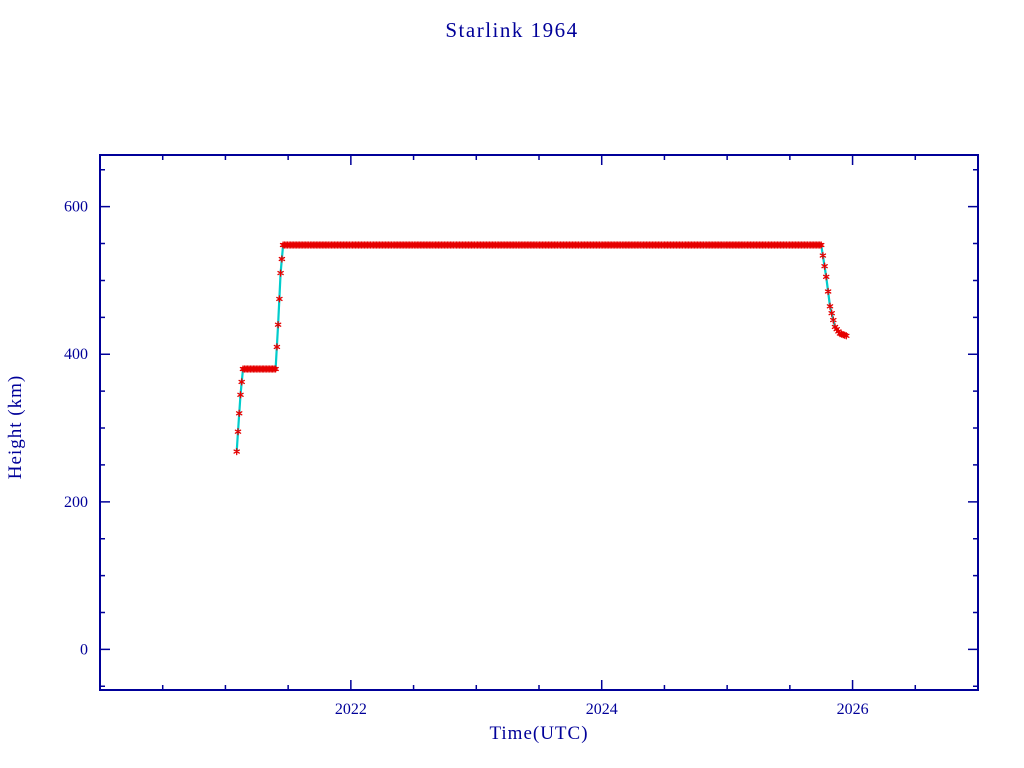  I want to click on chart-title: Starlink 1964, so click(511, 30).